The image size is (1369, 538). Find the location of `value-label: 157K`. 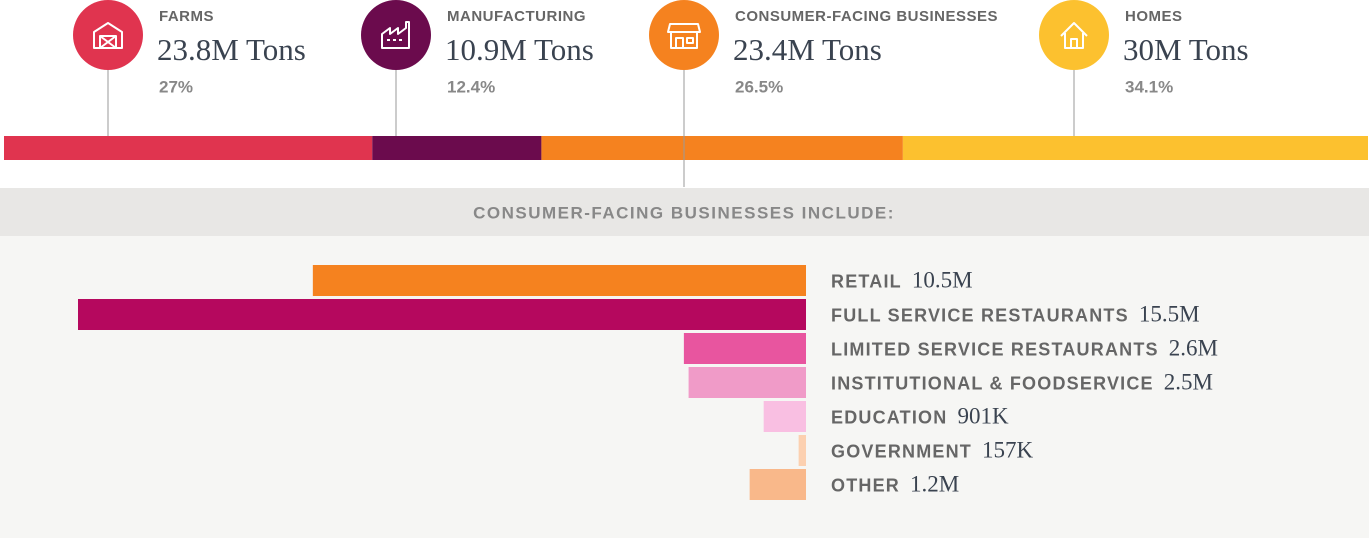

value-label: 157K is located at coordinates (1008, 450).